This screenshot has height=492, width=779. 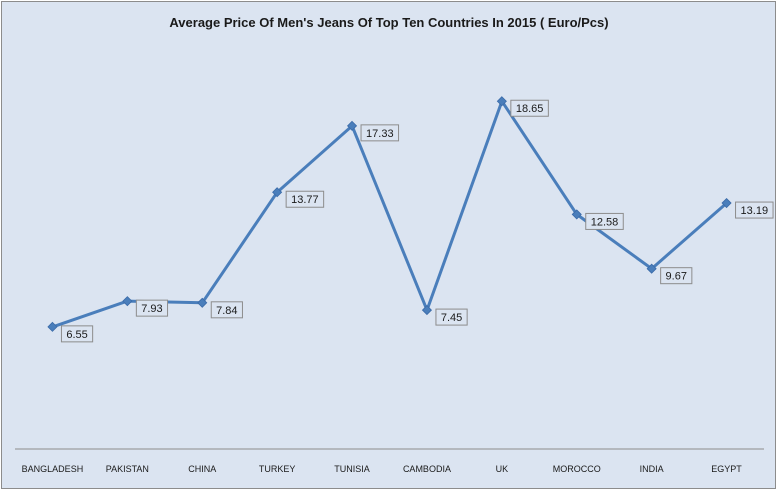 I want to click on x-tick-label: TURKEY, so click(x=277, y=469).